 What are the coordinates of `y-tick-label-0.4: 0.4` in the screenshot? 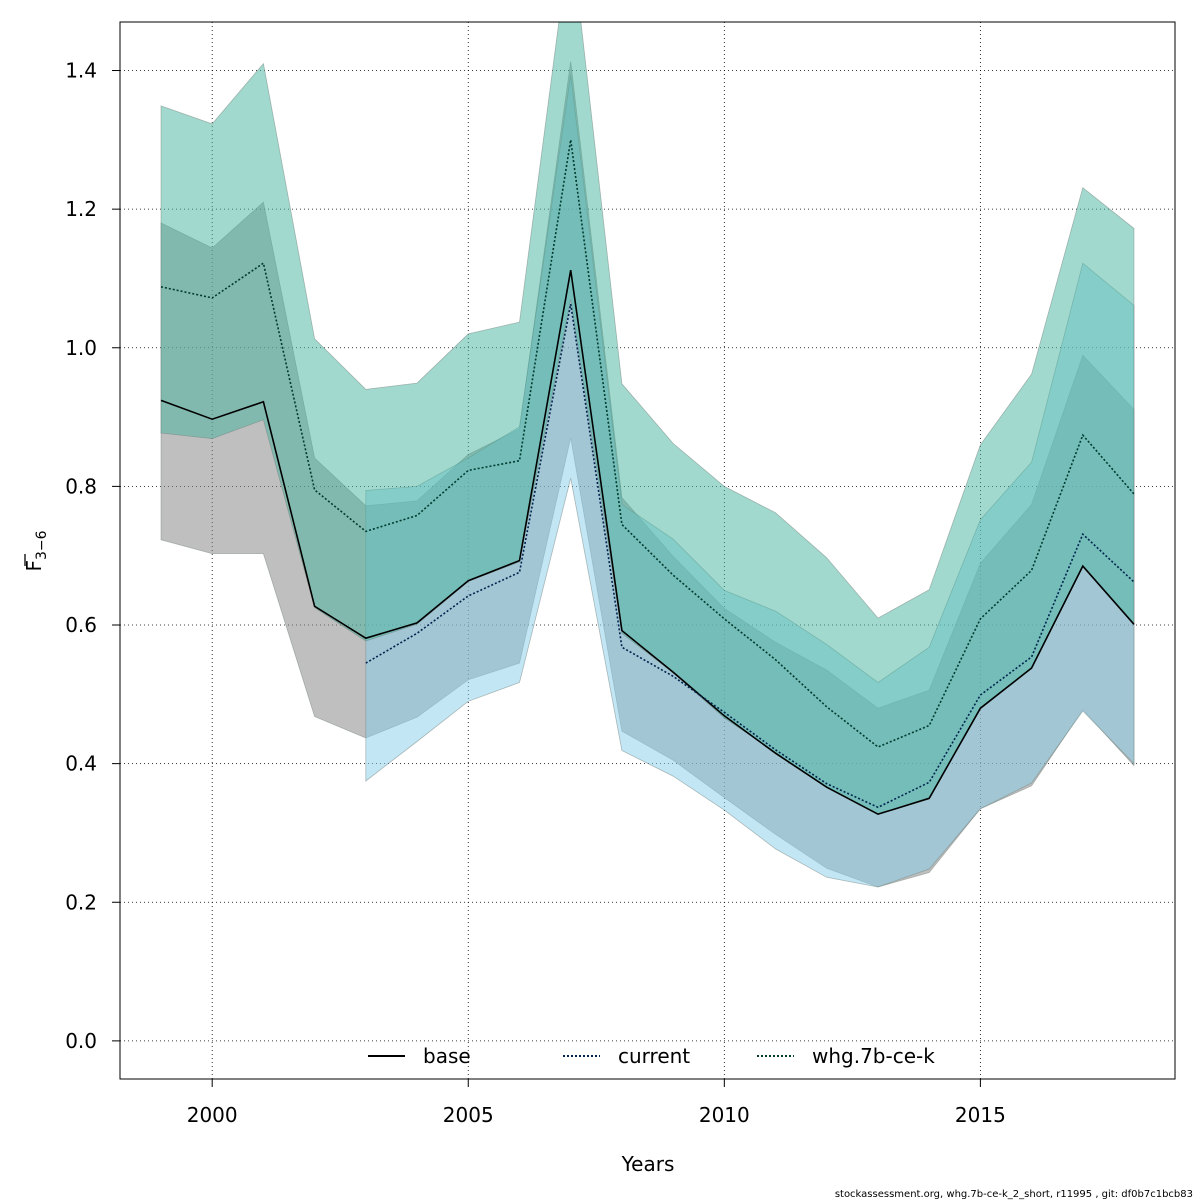 It's located at (81, 764).